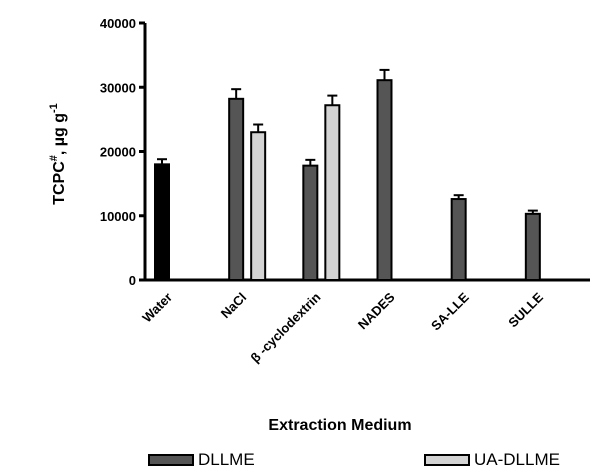  I want to click on x-tick-label: Water, so click(157, 308).